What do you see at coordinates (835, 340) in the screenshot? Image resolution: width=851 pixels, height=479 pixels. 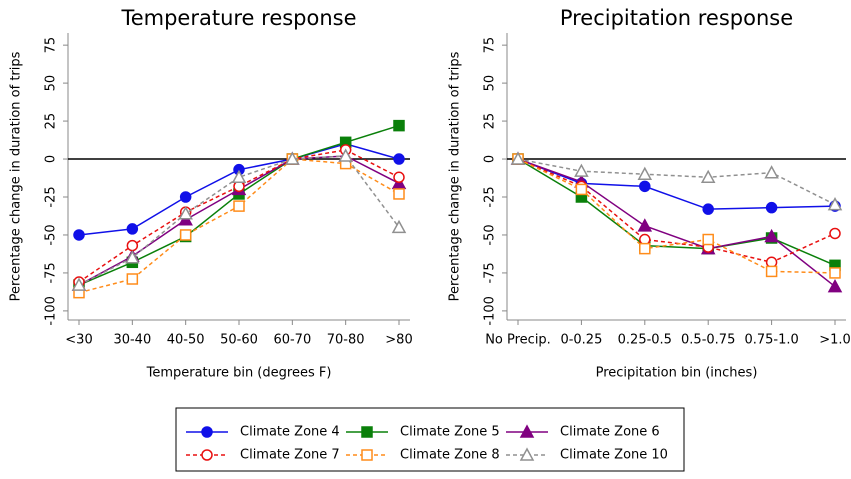 I see `x-tick-label: >1.0` at bounding box center [835, 340].